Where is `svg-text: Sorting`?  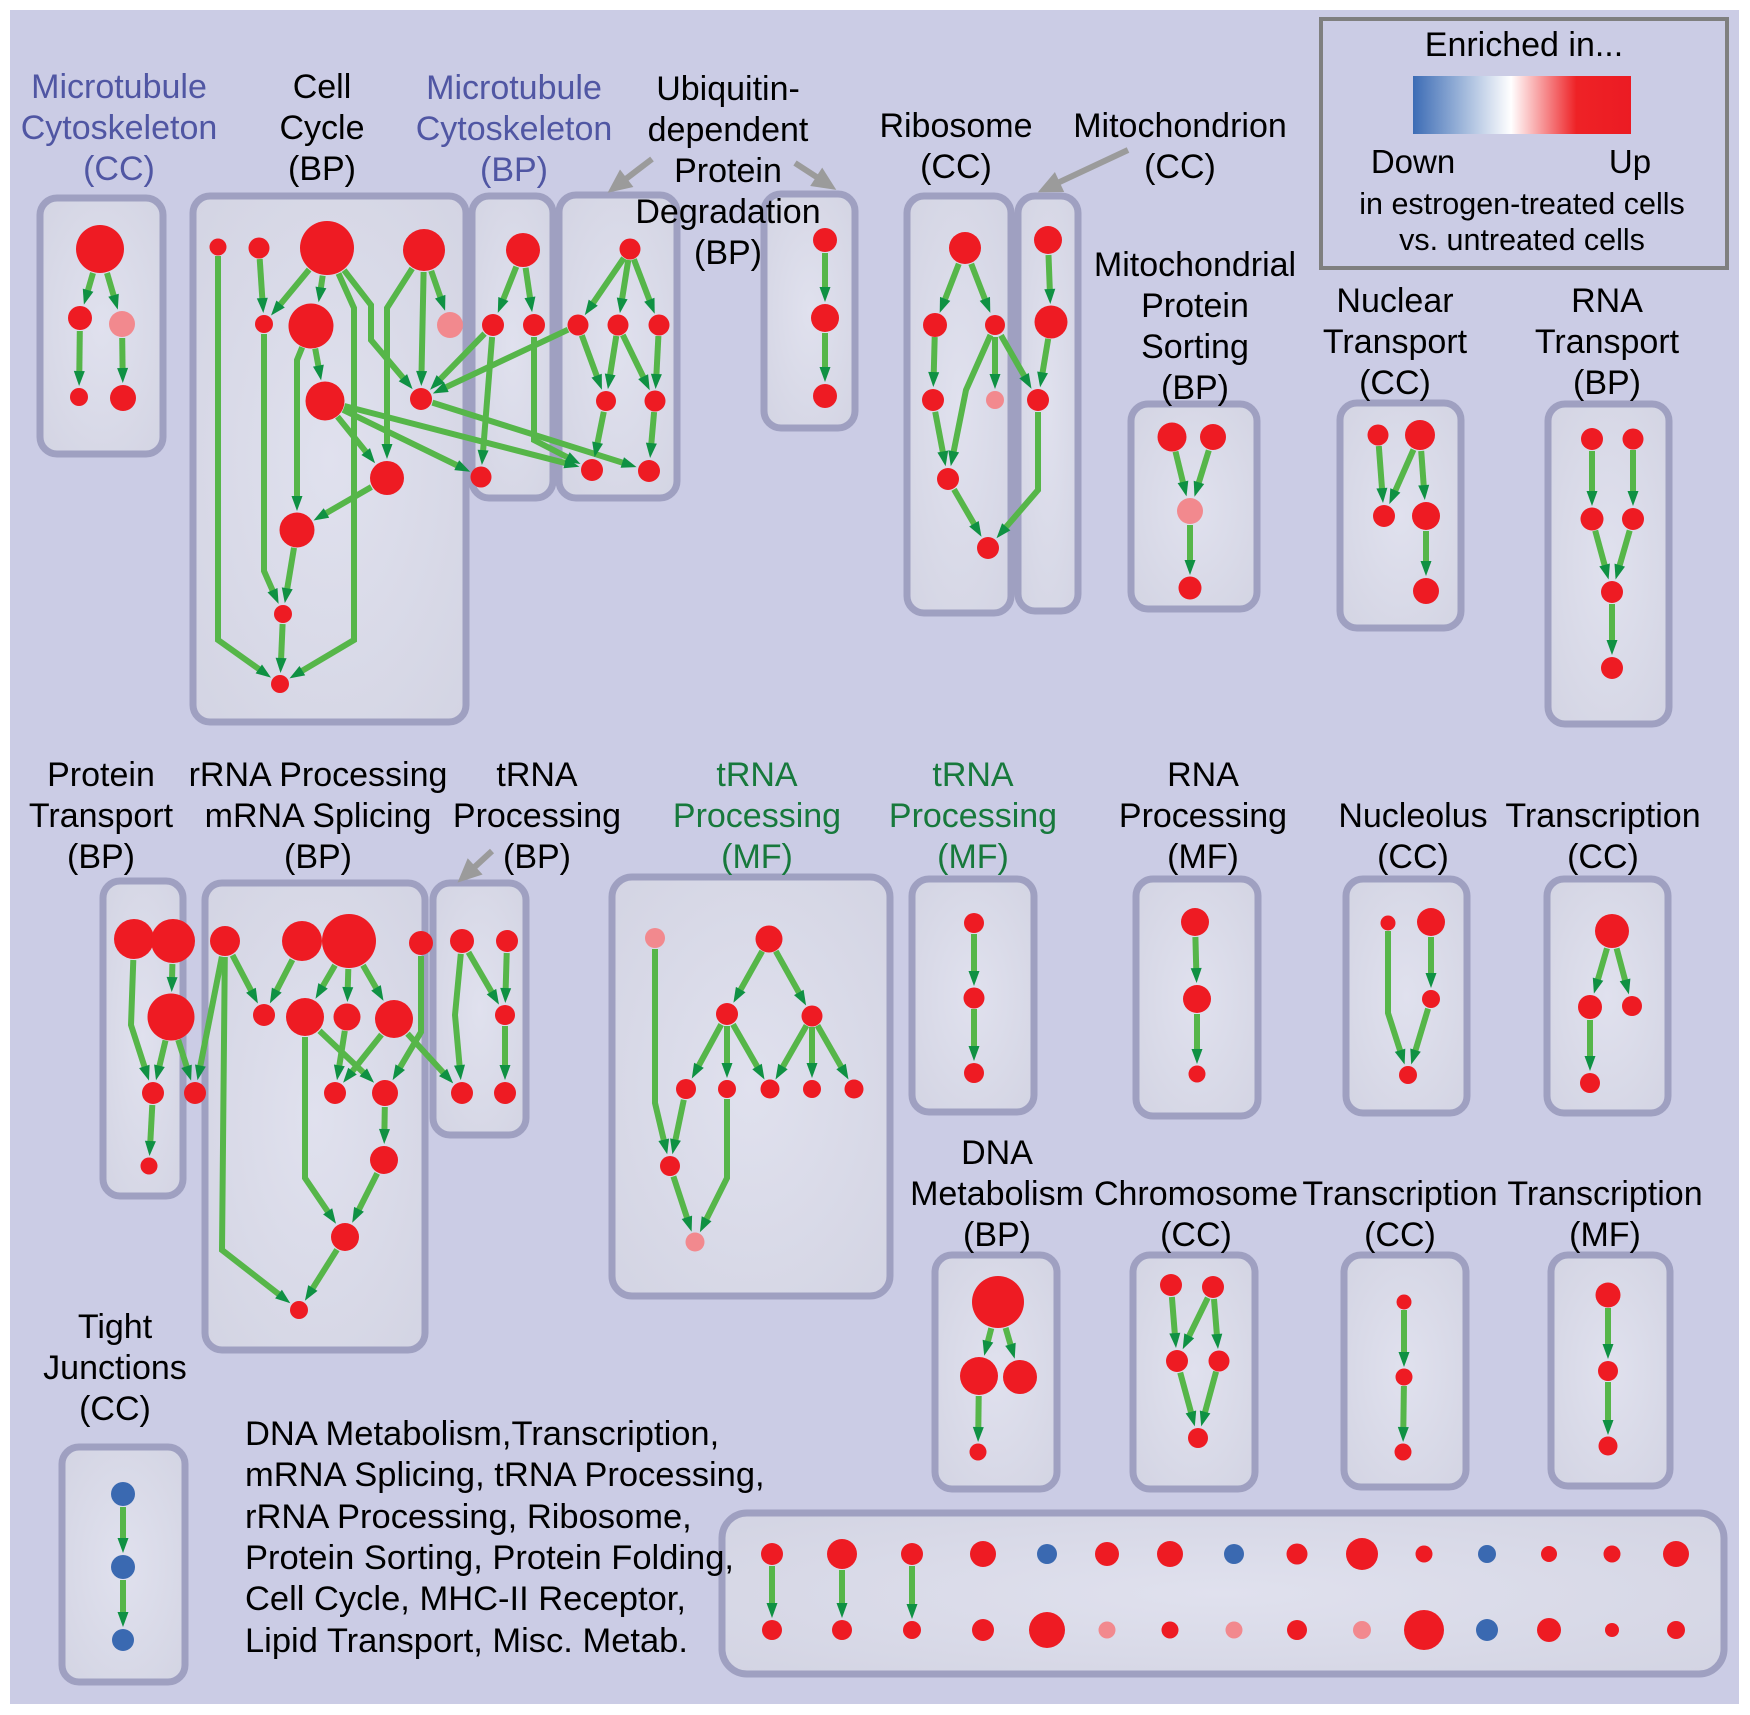 svg-text: Sorting is located at coordinates (1195, 347).